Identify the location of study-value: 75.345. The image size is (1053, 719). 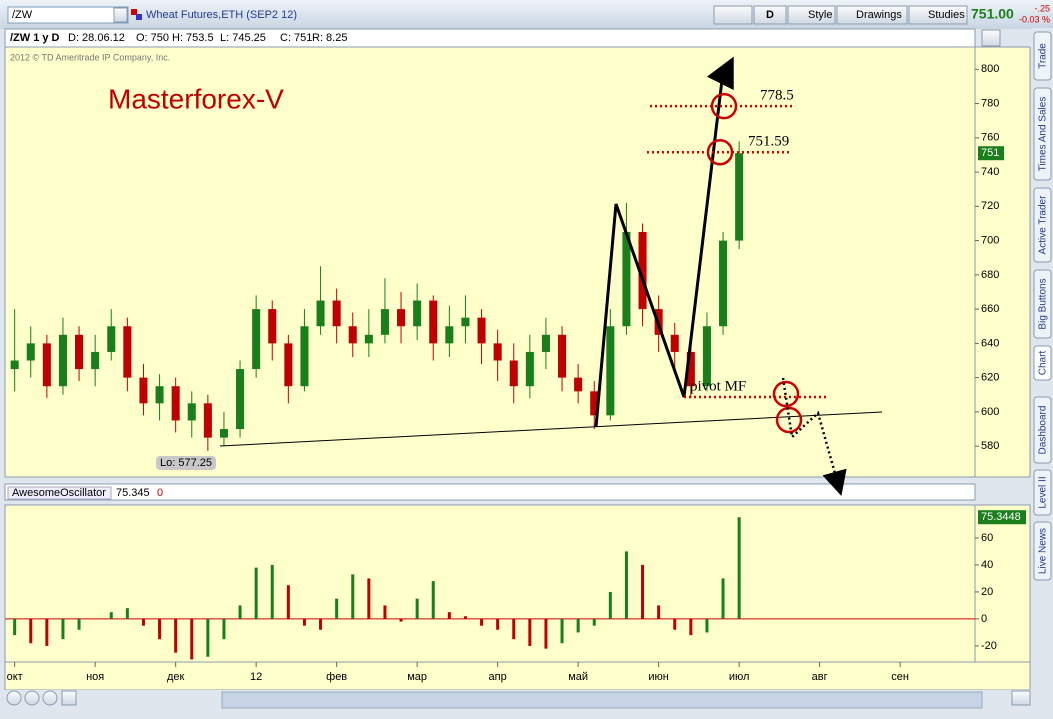
(133, 493).